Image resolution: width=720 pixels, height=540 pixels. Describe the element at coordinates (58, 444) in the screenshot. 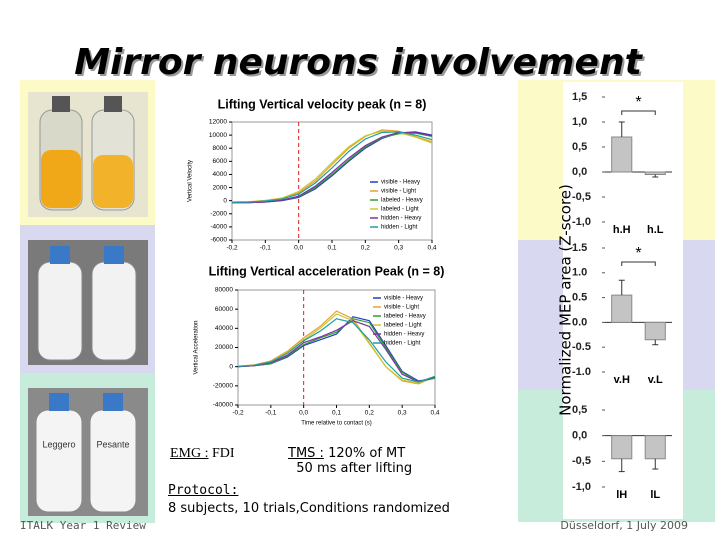

I see `bottle-label: Leggero` at that location.